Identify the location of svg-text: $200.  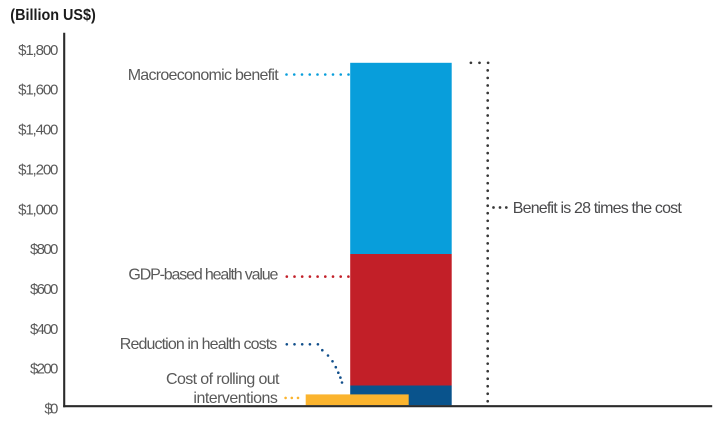
(44, 369).